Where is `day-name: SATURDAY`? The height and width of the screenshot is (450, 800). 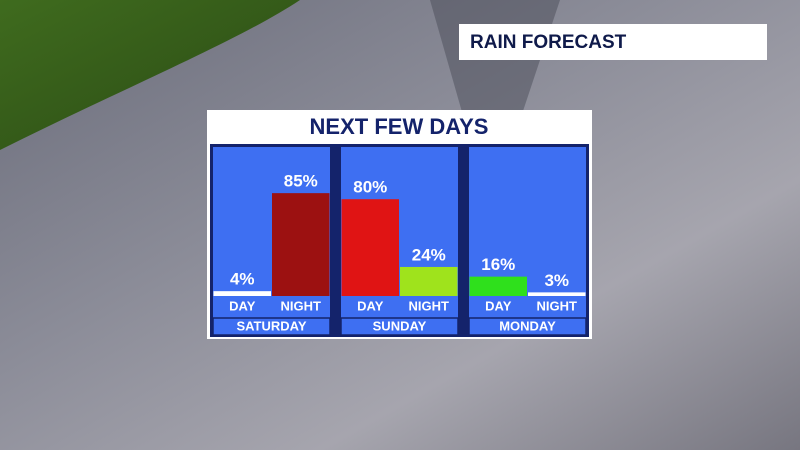
day-name: SATURDAY is located at coordinates (271, 325).